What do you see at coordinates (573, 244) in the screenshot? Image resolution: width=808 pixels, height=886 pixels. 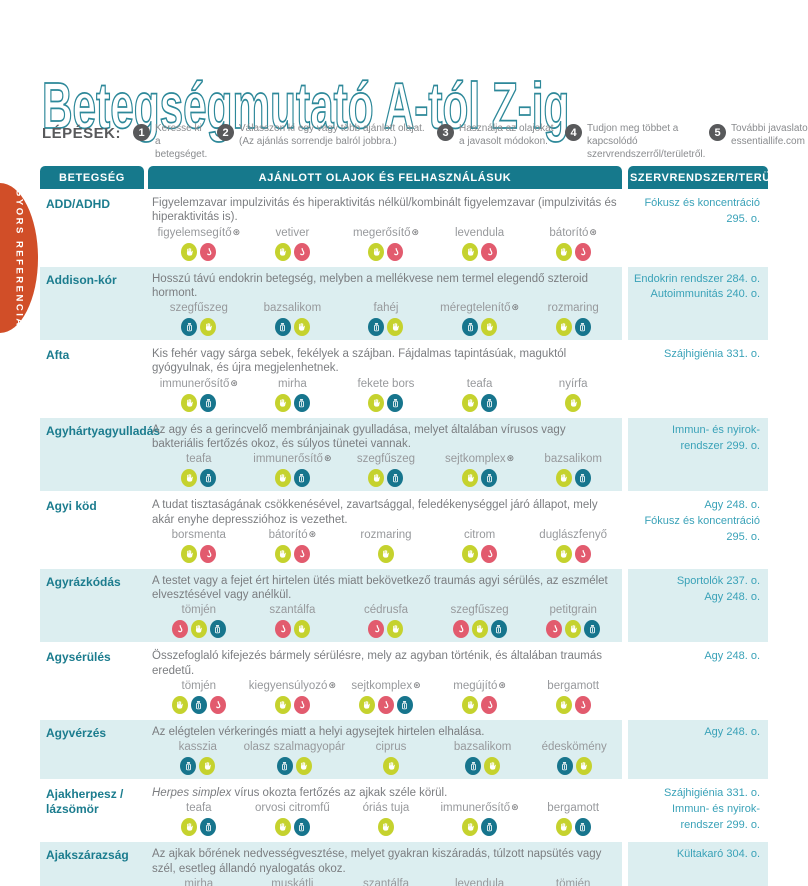 I see `oil-item: bátorító⊛` at bounding box center [573, 244].